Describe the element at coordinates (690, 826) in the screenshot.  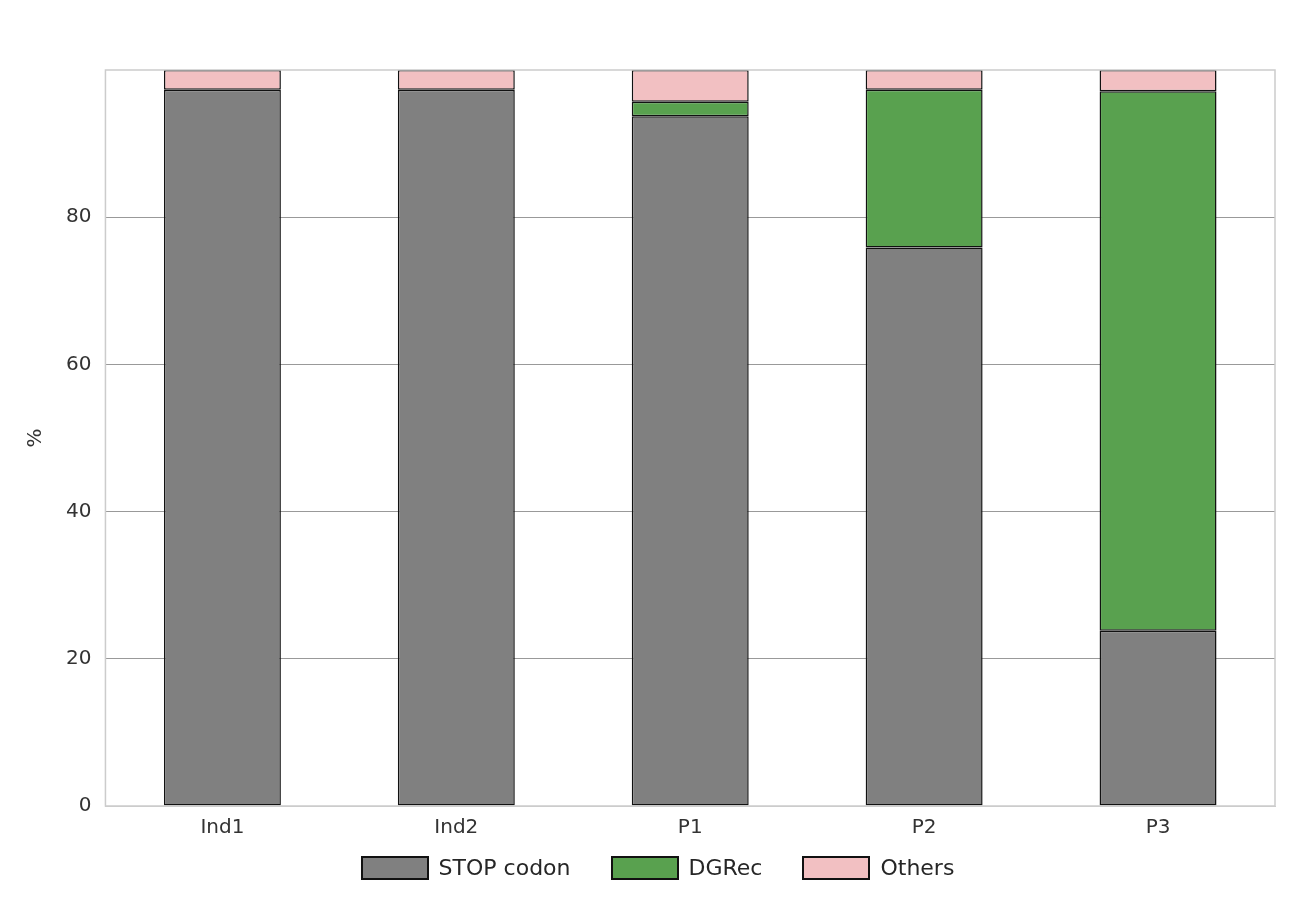
I see `x-tick-label: P1` at that location.